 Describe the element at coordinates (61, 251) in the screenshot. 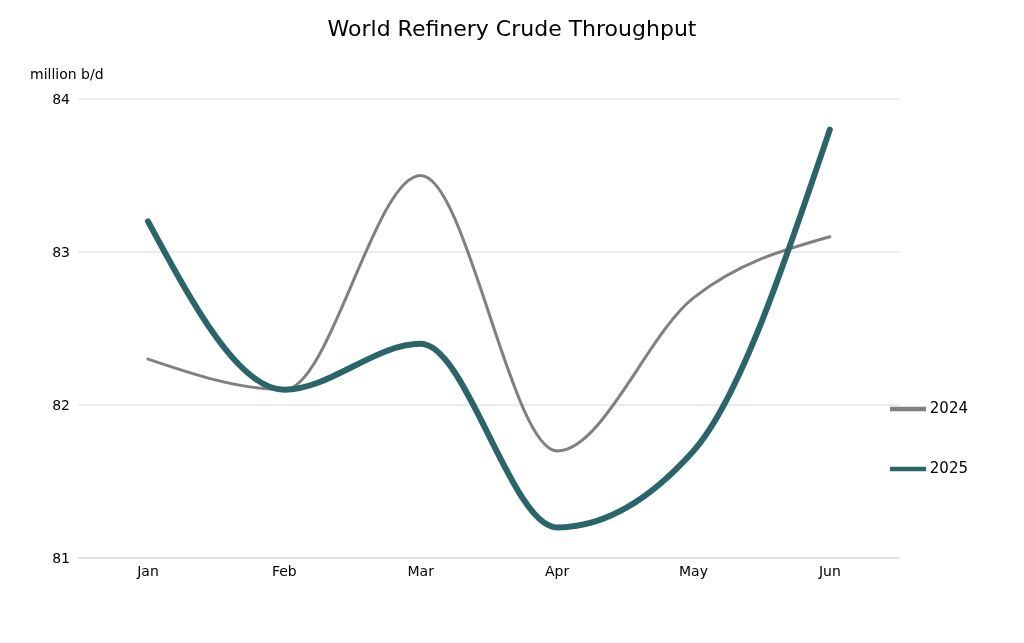

I see `y-tick-label: 83` at that location.